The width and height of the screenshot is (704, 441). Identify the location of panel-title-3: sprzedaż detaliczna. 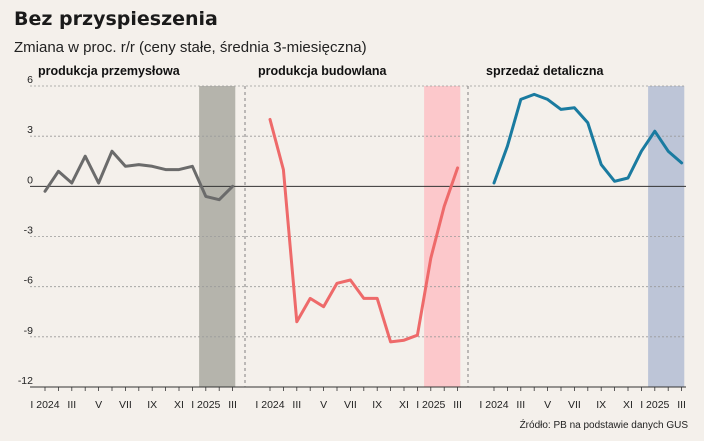
(545, 71).